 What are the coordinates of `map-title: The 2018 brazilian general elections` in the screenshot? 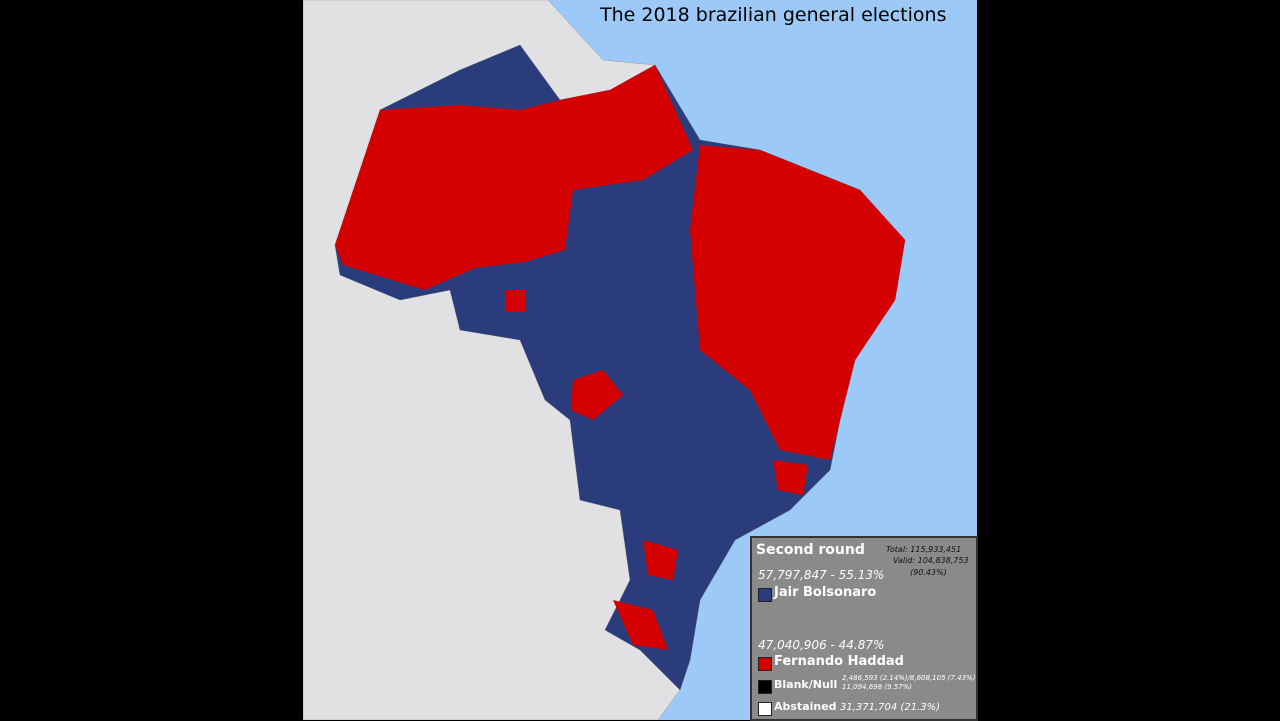 It's located at (773, 15).